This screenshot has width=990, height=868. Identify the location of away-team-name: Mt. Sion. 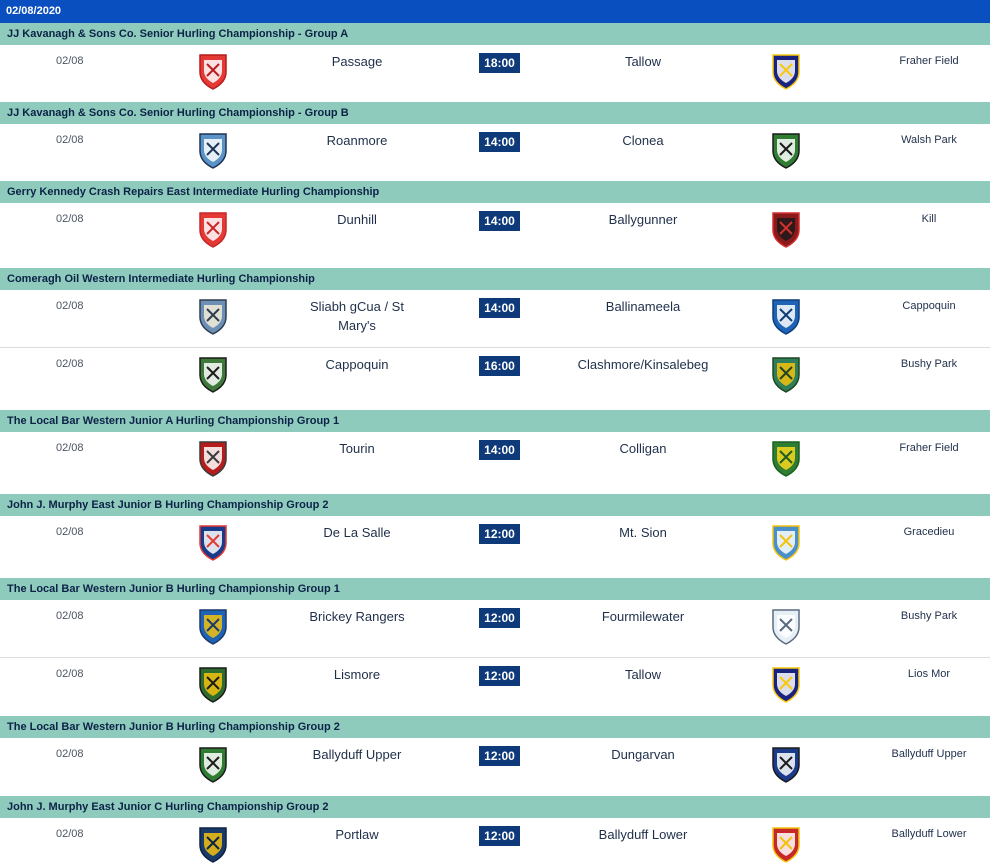
(643, 532).